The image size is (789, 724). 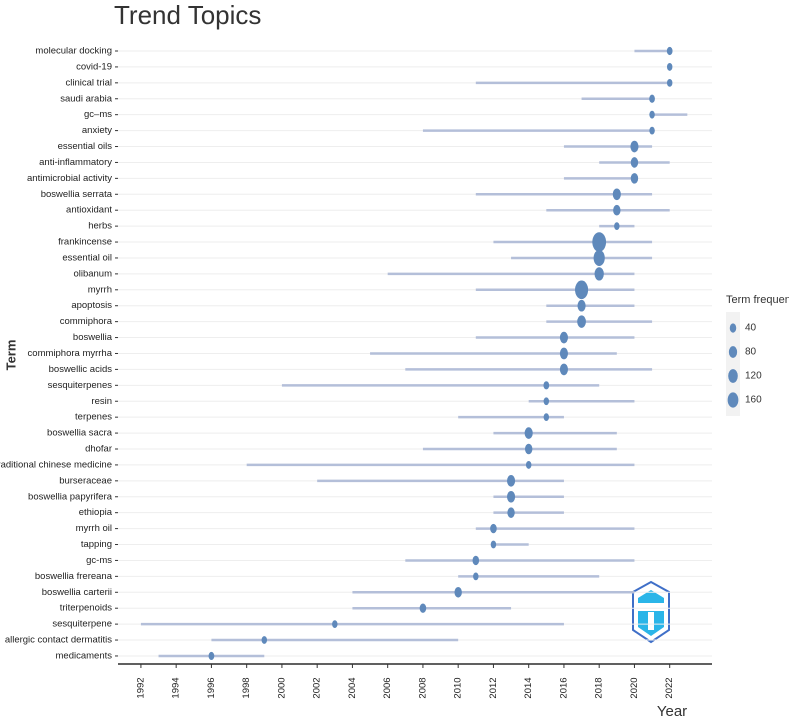 I want to click on x-tick-label: 2004, so click(x=352, y=687).